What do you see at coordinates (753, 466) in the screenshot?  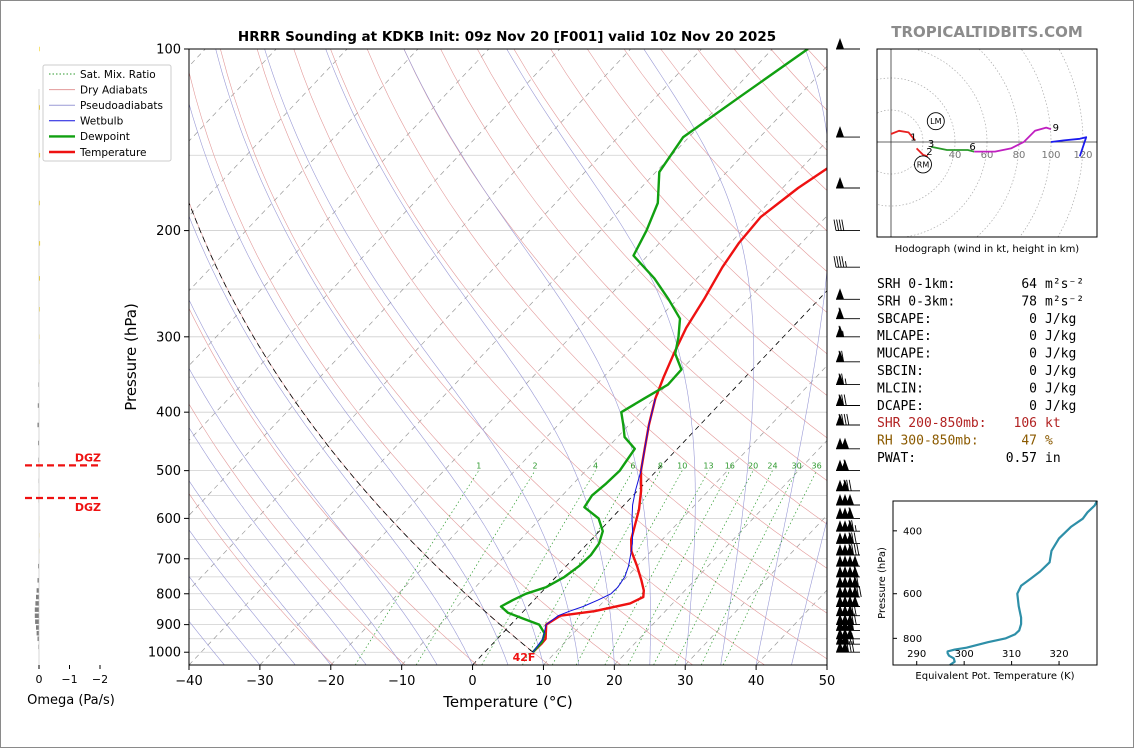 I see `mixing-ratio-label: 20` at bounding box center [753, 466].